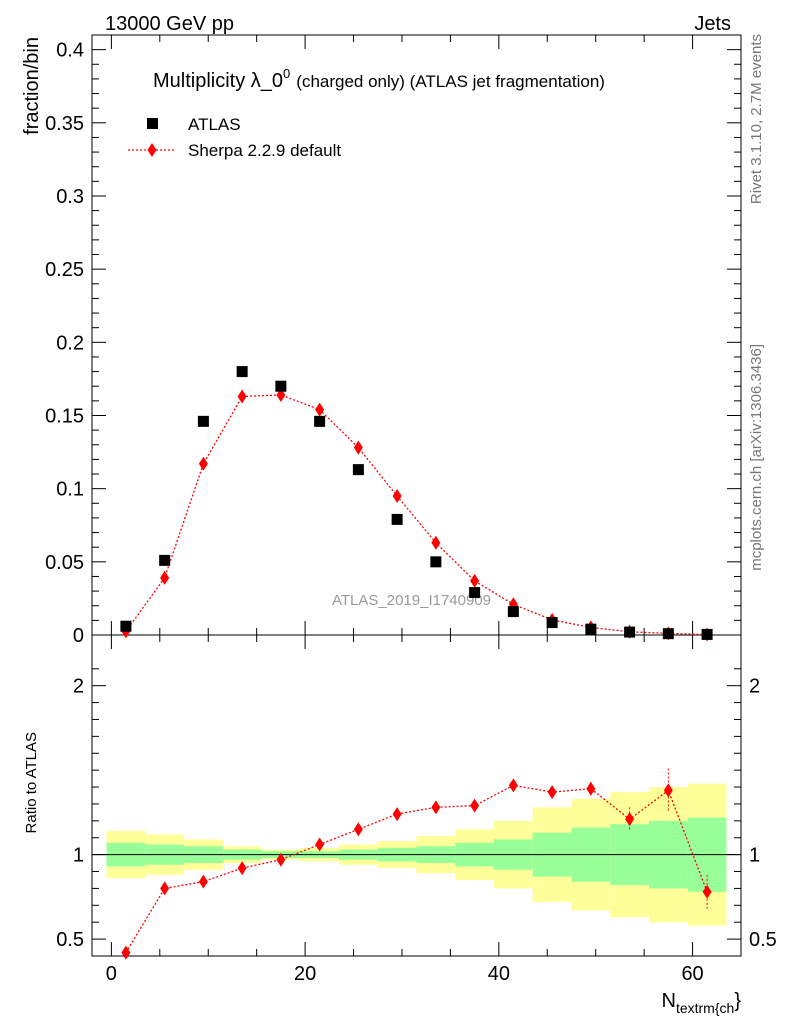 This screenshot has height=1029, width=786. What do you see at coordinates (31, 782) in the screenshot?
I see `ratio-y-axis-label: Ratio to ATLAS` at bounding box center [31, 782].